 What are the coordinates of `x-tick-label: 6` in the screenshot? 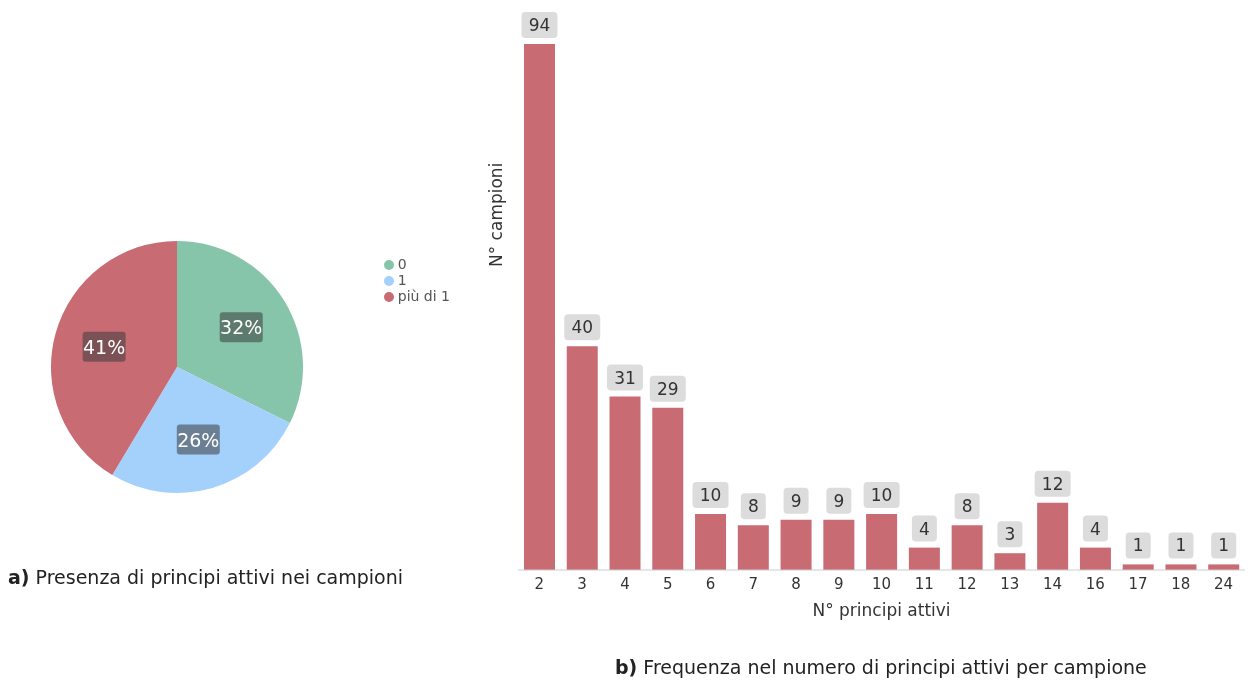 It's located at (710, 583).